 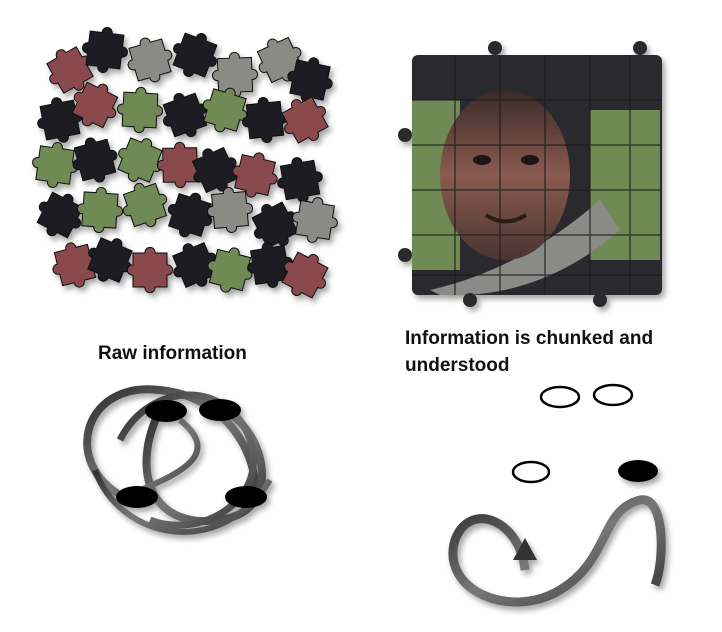 What do you see at coordinates (531, 472) in the screenshot?
I see `empty-oval-single` at bounding box center [531, 472].